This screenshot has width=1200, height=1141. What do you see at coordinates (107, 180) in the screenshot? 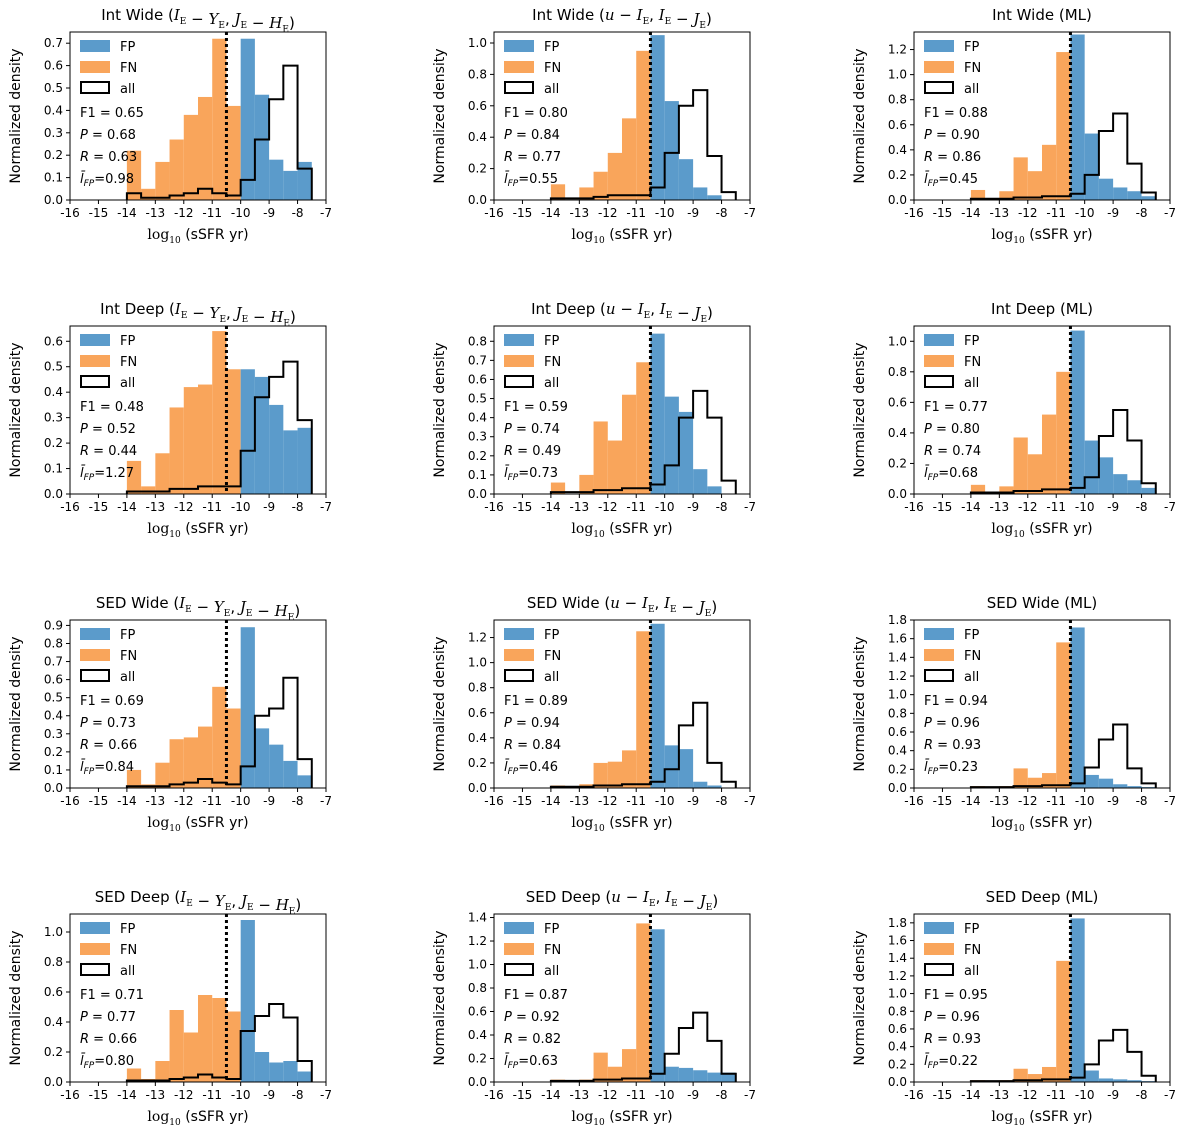
I see `metric-lfp: l̄FP=0.98` at bounding box center [107, 180].